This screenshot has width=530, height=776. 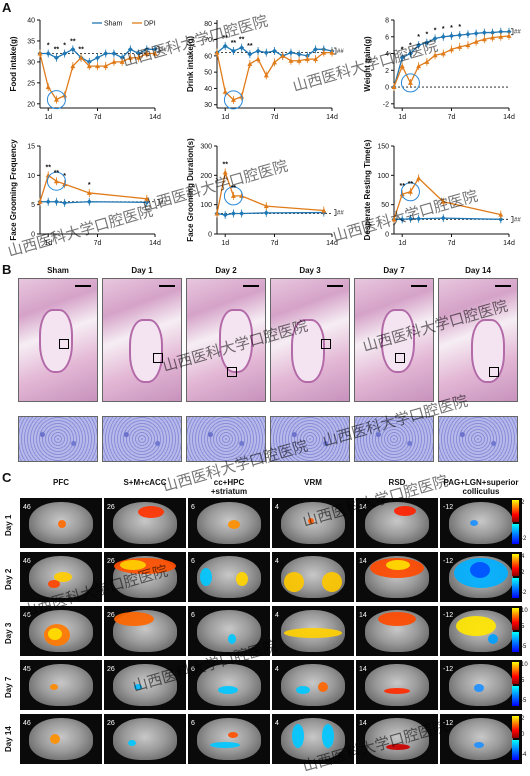 What do you see at coordinates (509, 117) in the screenshot?
I see `x-tick-label: 14d` at bounding box center [509, 117].